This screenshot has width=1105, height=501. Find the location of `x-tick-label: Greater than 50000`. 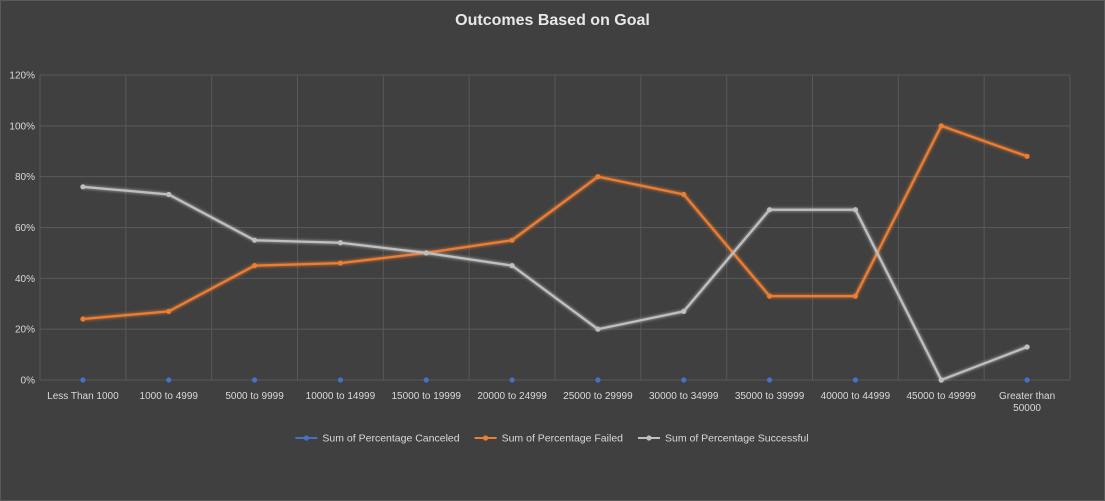

x-tick-label: Greater than 50000 is located at coordinates (1027, 402).